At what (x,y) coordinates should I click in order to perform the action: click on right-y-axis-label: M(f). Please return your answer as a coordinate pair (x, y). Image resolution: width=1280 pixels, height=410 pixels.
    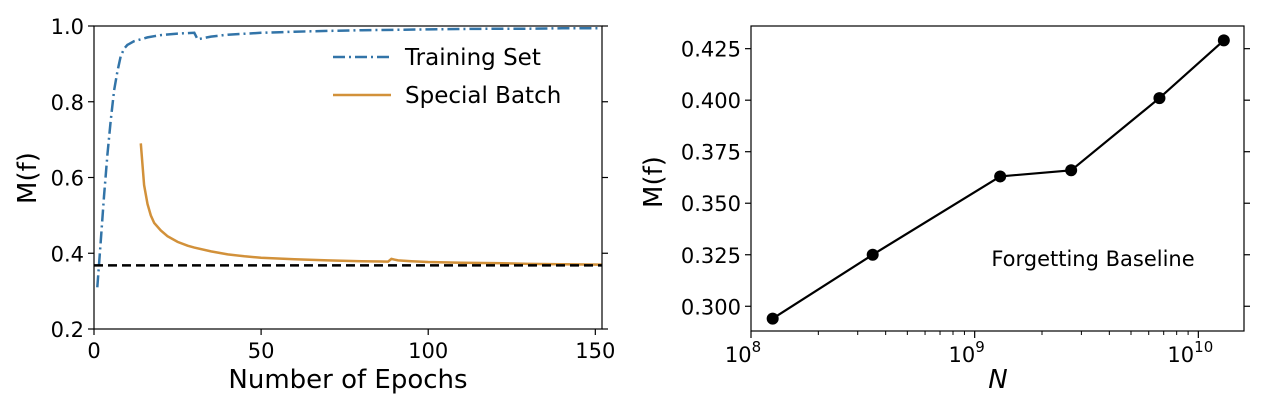
    Looking at the image, I should click on (654, 182).